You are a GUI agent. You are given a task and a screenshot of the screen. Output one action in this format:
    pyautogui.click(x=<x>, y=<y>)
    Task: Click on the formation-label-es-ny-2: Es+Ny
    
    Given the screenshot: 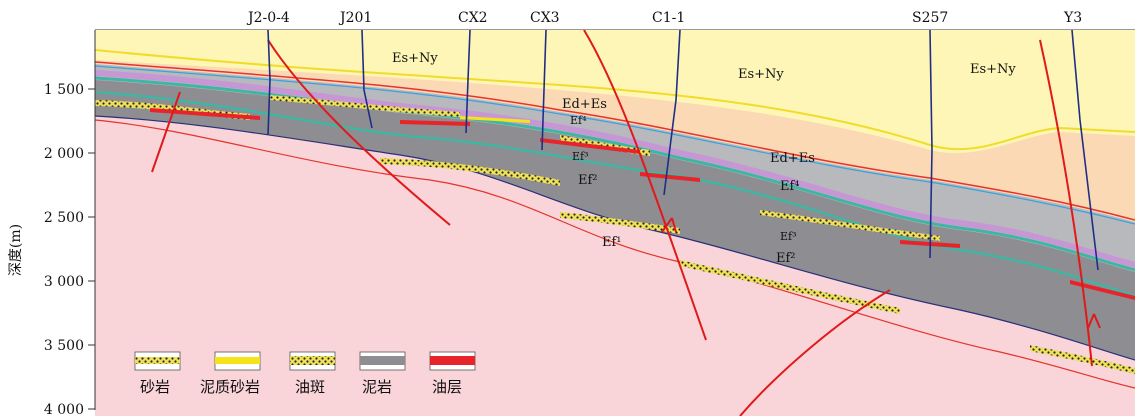 What is the action you would take?
    pyautogui.click(x=761, y=74)
    